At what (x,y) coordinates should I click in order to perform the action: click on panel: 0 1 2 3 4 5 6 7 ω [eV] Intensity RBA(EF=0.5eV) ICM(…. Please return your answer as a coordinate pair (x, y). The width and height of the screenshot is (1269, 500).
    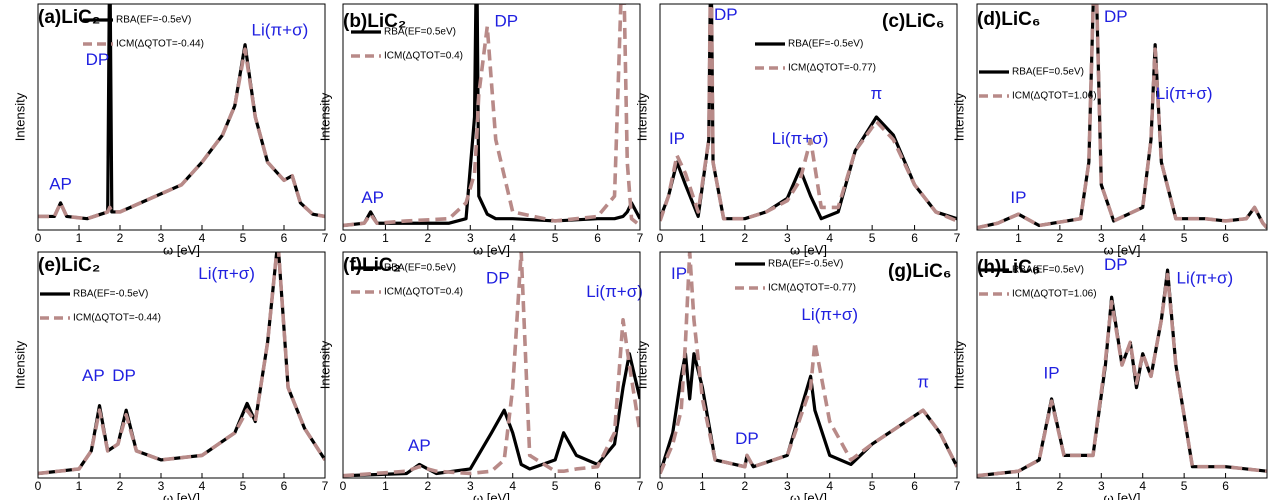
    Looking at the image, I should click on (480, 130).